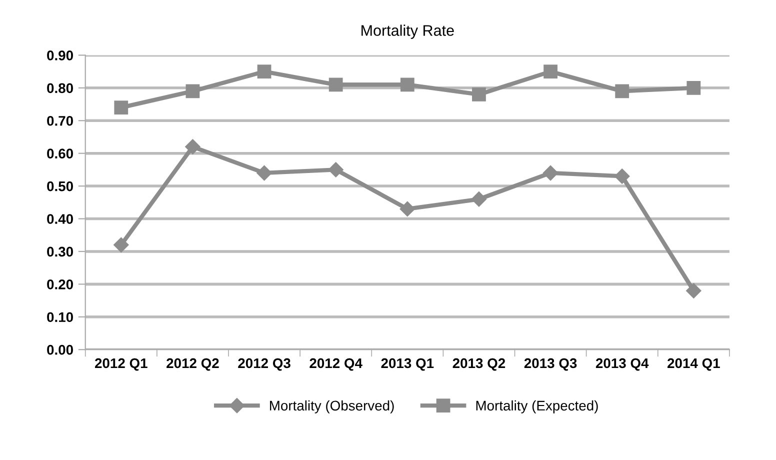  What do you see at coordinates (694, 364) in the screenshot?
I see `x-tick-label: 2014 Q1` at bounding box center [694, 364].